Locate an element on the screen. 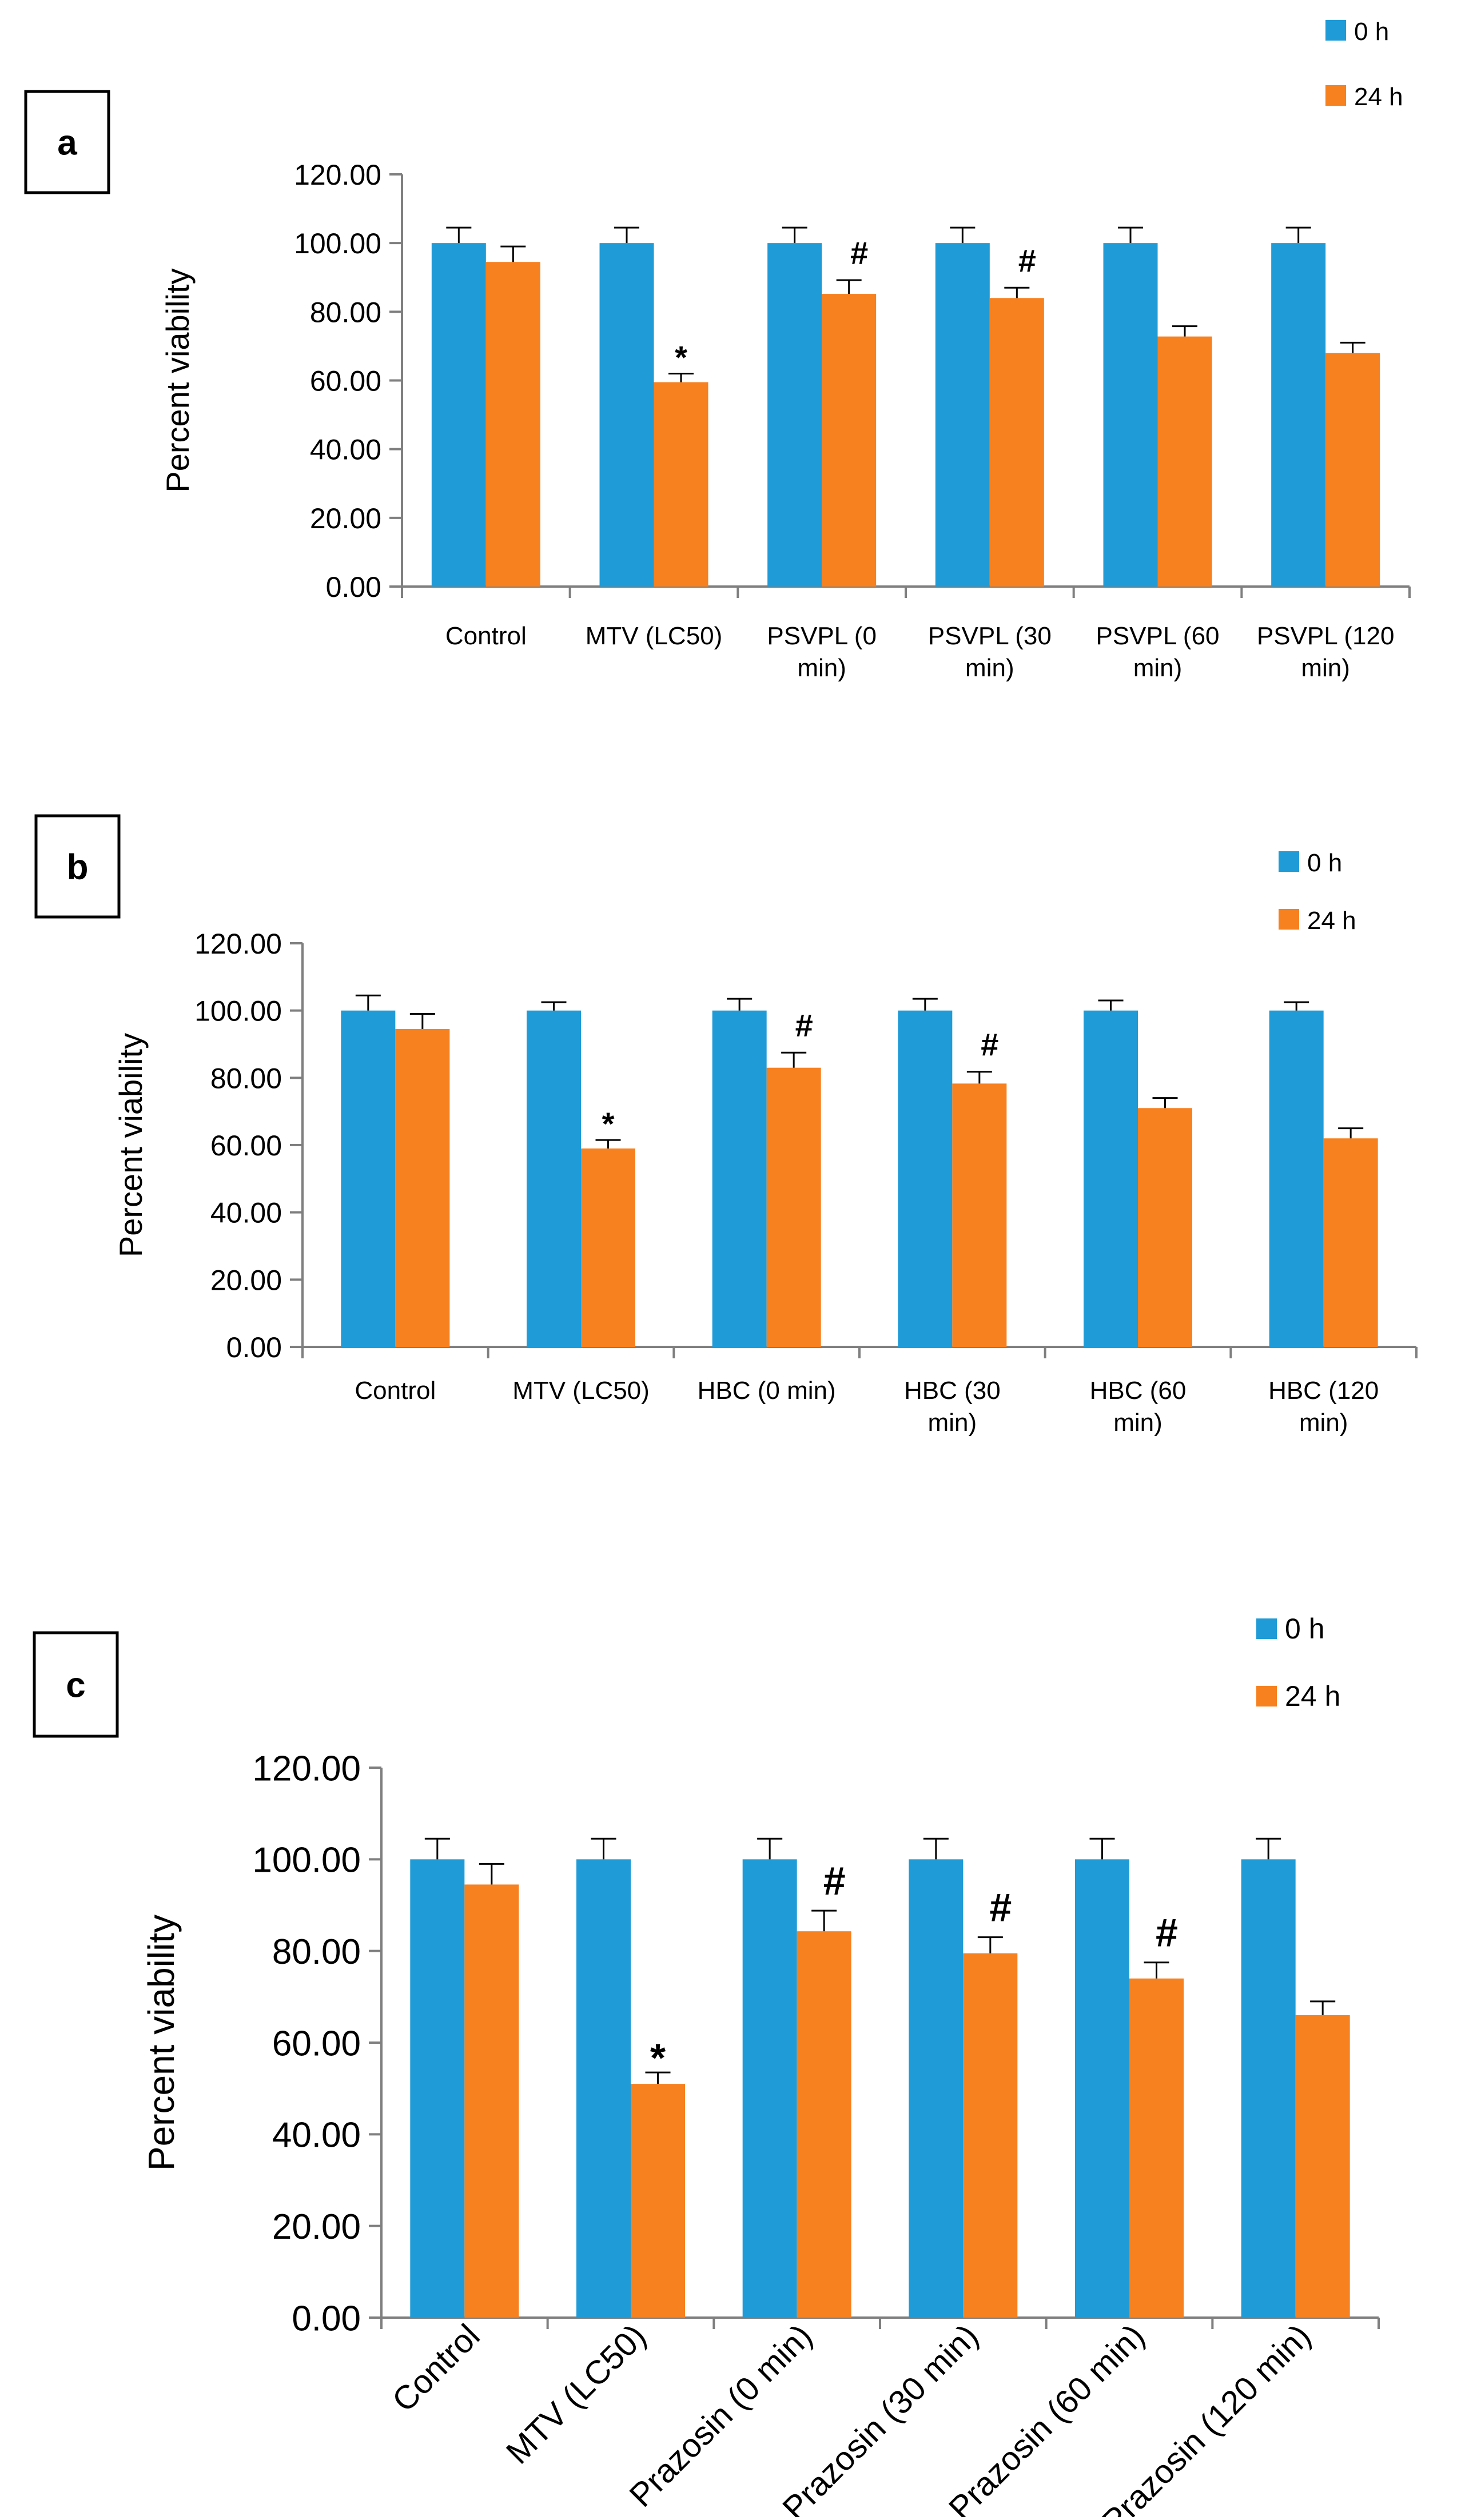 The width and height of the screenshot is (1473, 2520). category-label-line: PSVPL (60 is located at coordinates (1157, 636).